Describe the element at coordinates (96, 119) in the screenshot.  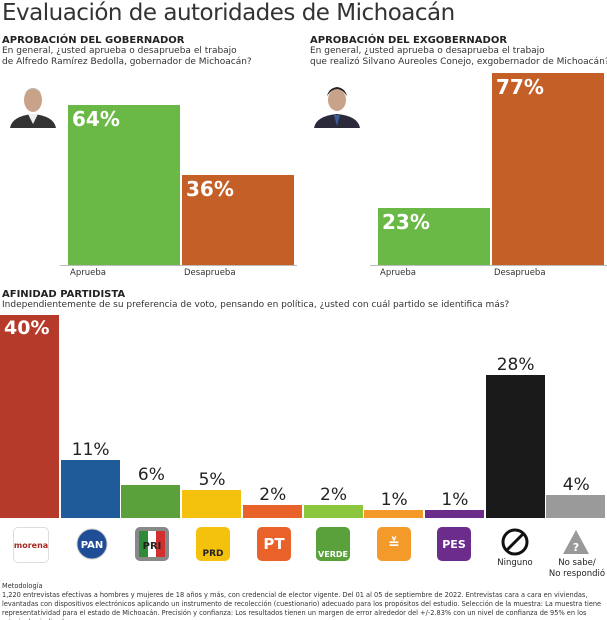
I see `bar-value-label: 64%` at that location.